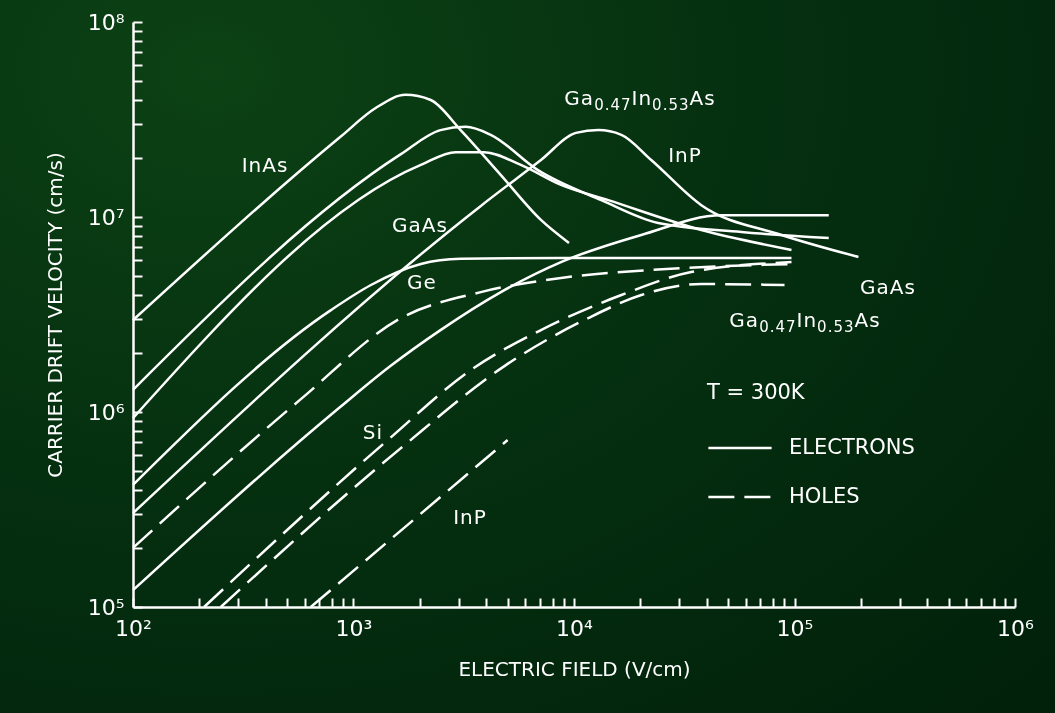 This screenshot has height=713, width=1055. What do you see at coordinates (265, 165) in the screenshot?
I see `annotation: InAs` at bounding box center [265, 165].